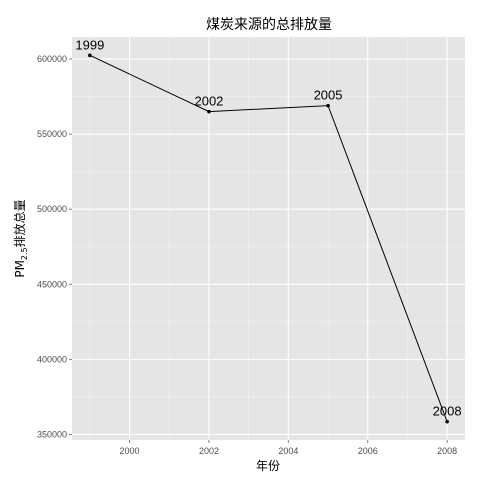  What do you see at coordinates (368, 451) in the screenshot?
I see `x-tick-label: 2006` at bounding box center [368, 451].